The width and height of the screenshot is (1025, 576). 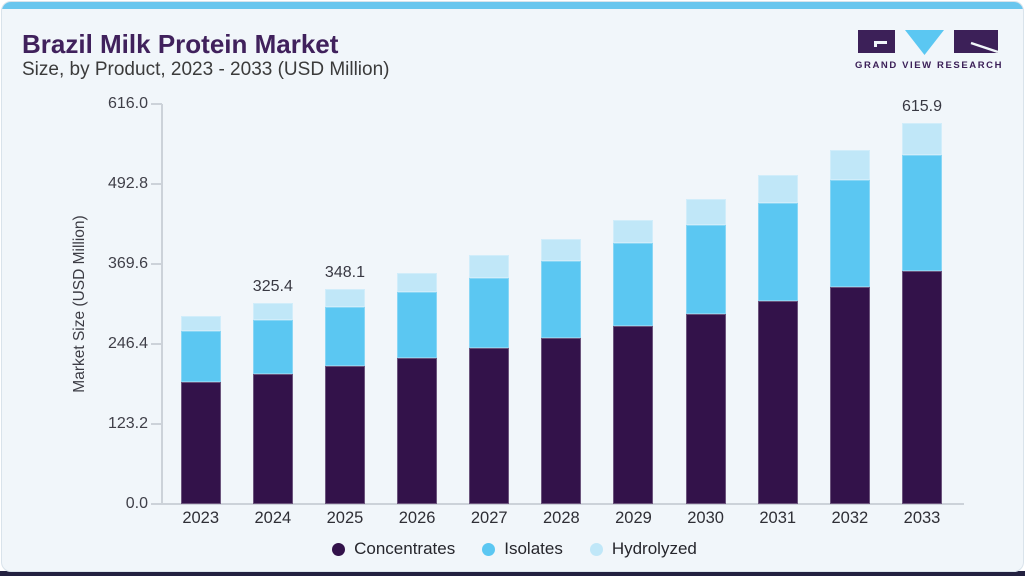 What do you see at coordinates (201, 518) in the screenshot?
I see `x-tick-label: 2023` at bounding box center [201, 518].